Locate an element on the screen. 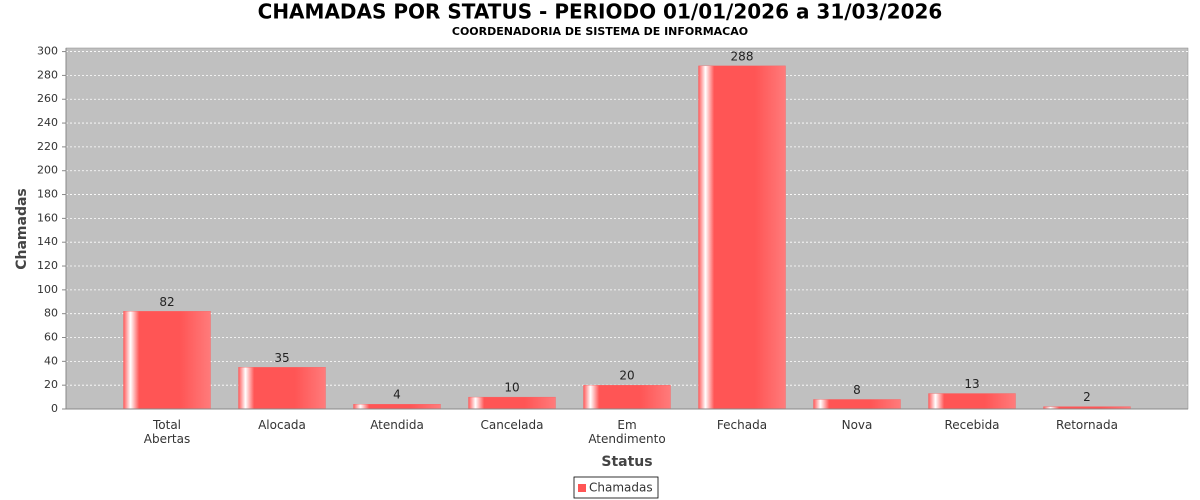  legend-swatch is located at coordinates (582, 488).